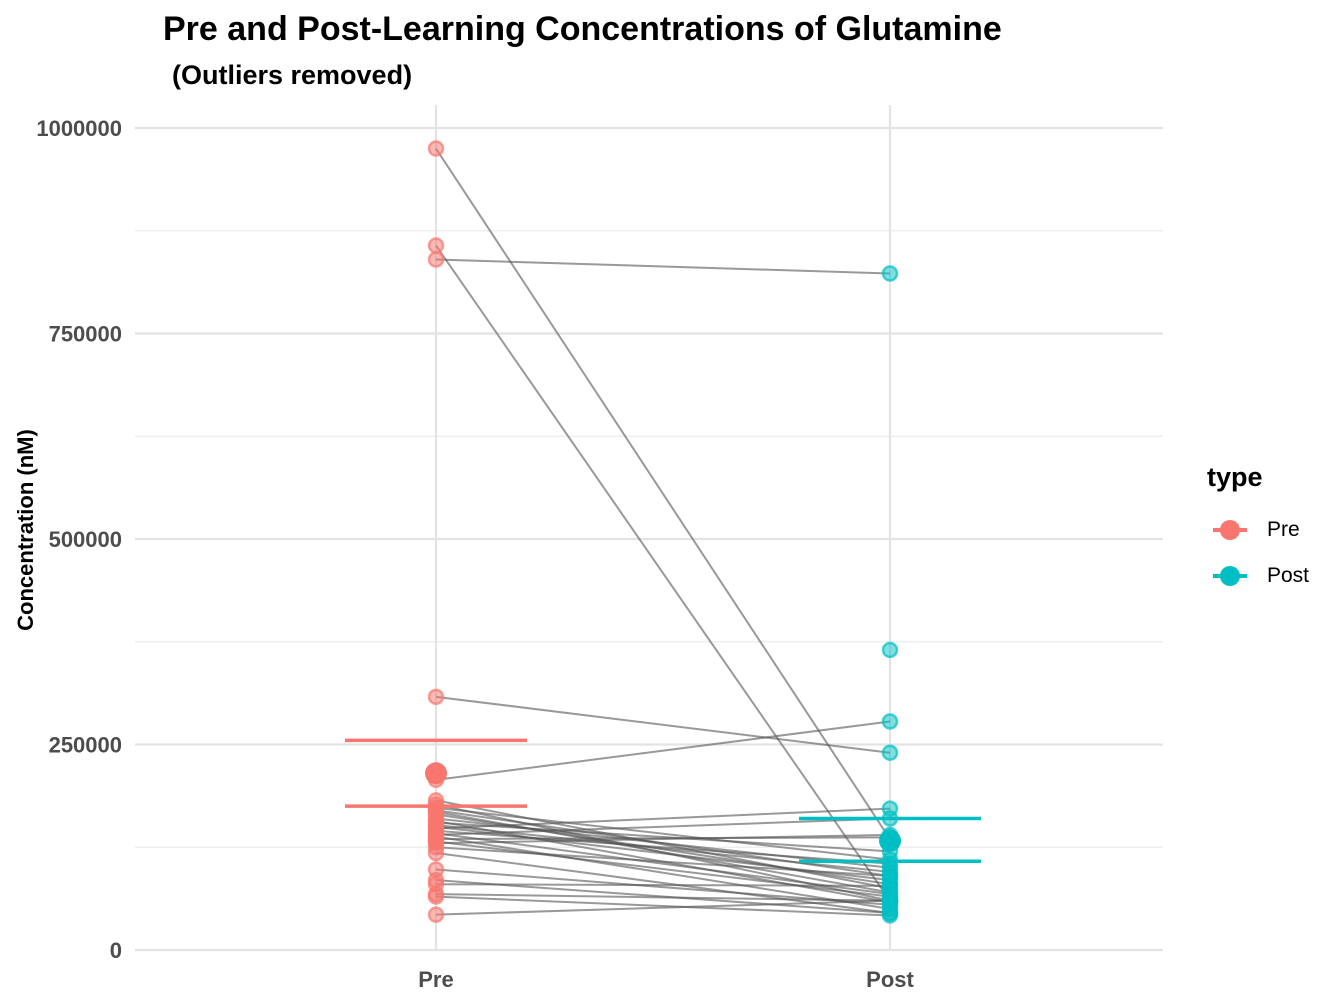  I want to click on legend-item-post: Post, so click(1258, 576).